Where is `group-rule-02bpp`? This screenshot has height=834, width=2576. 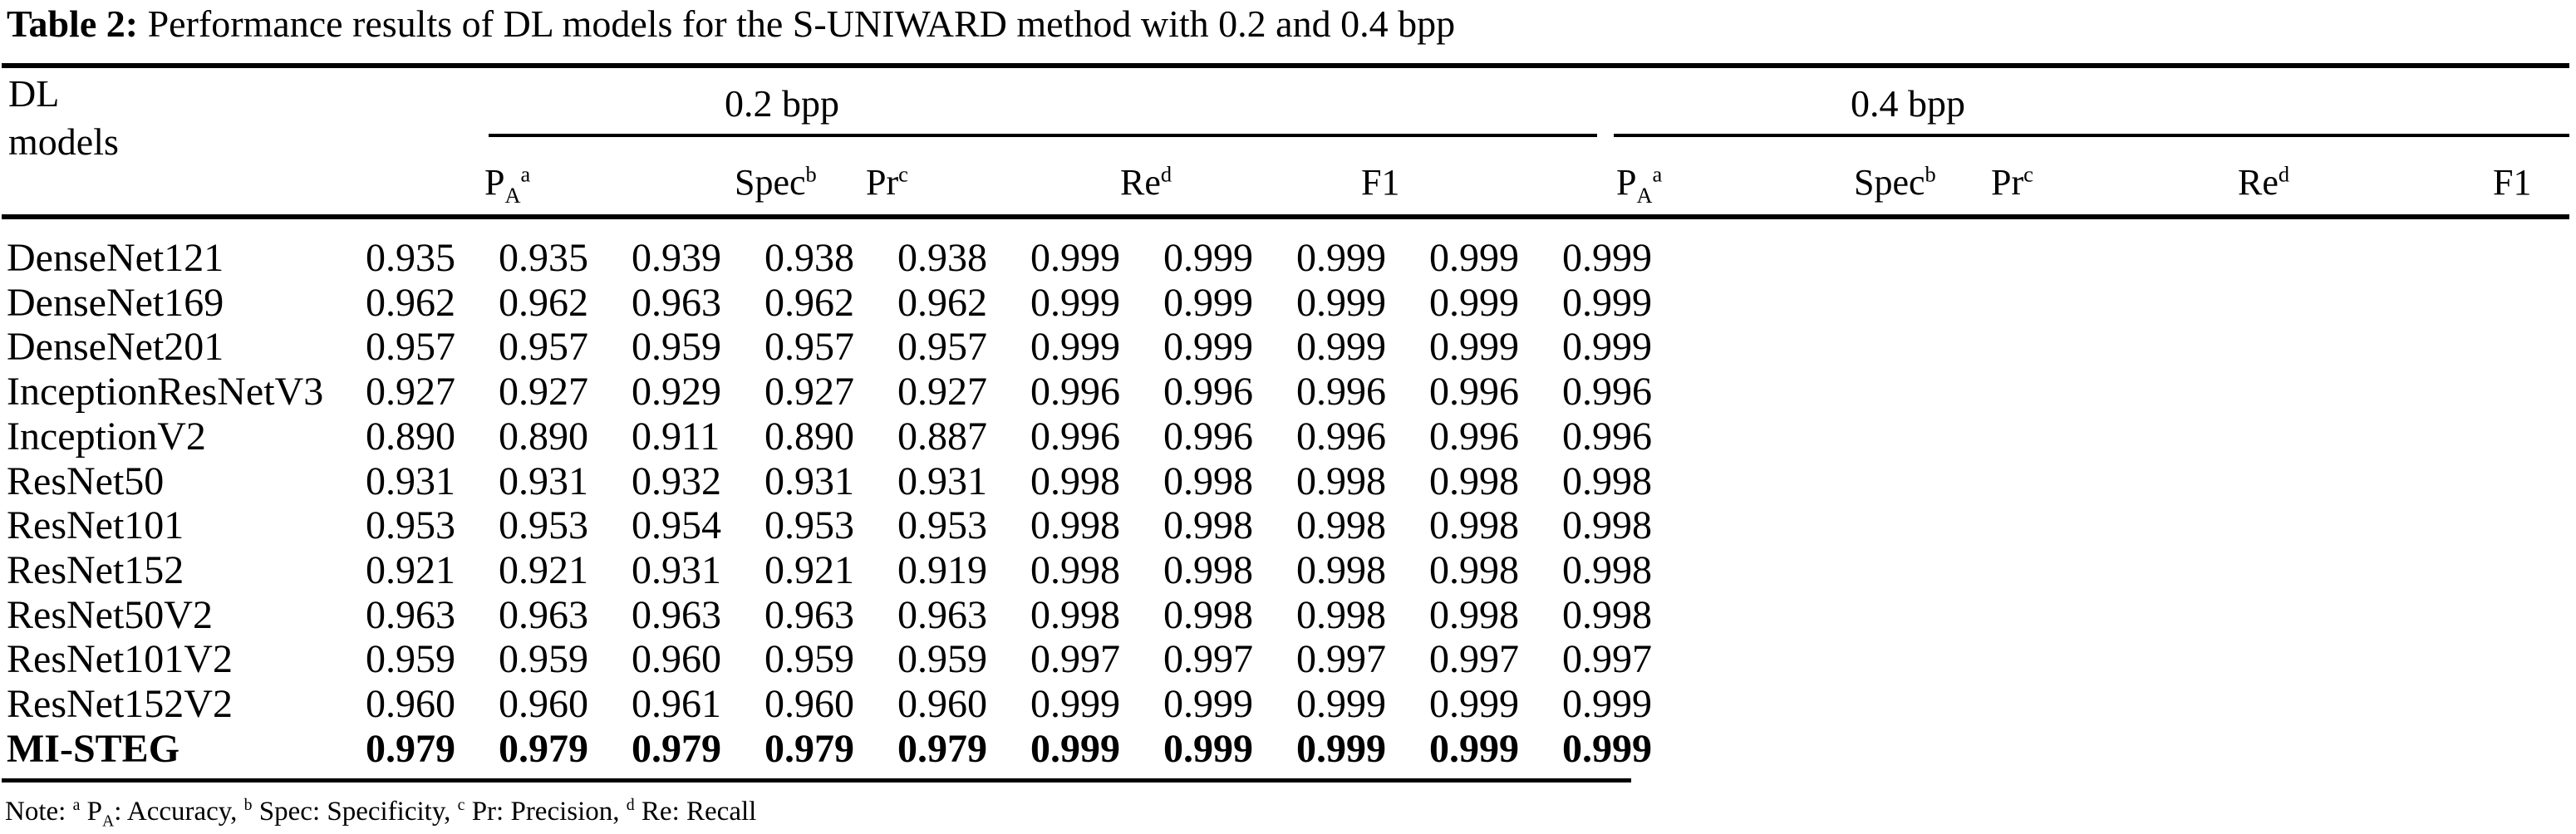
group-rule-02bpp is located at coordinates (1043, 135).